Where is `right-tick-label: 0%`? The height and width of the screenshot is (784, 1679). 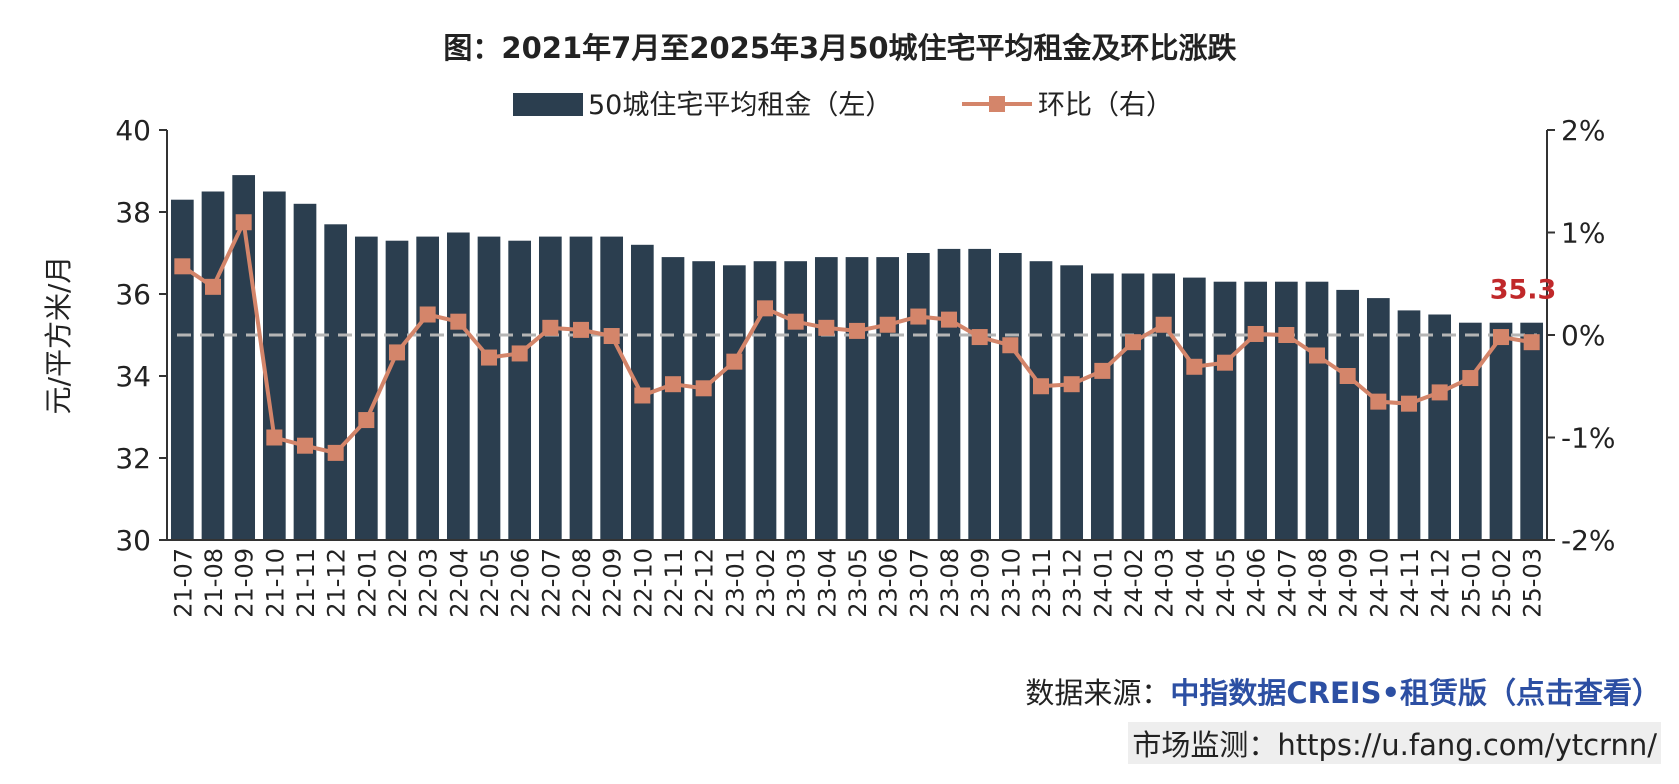
right-tick-label: 0% is located at coordinates (1583, 335).